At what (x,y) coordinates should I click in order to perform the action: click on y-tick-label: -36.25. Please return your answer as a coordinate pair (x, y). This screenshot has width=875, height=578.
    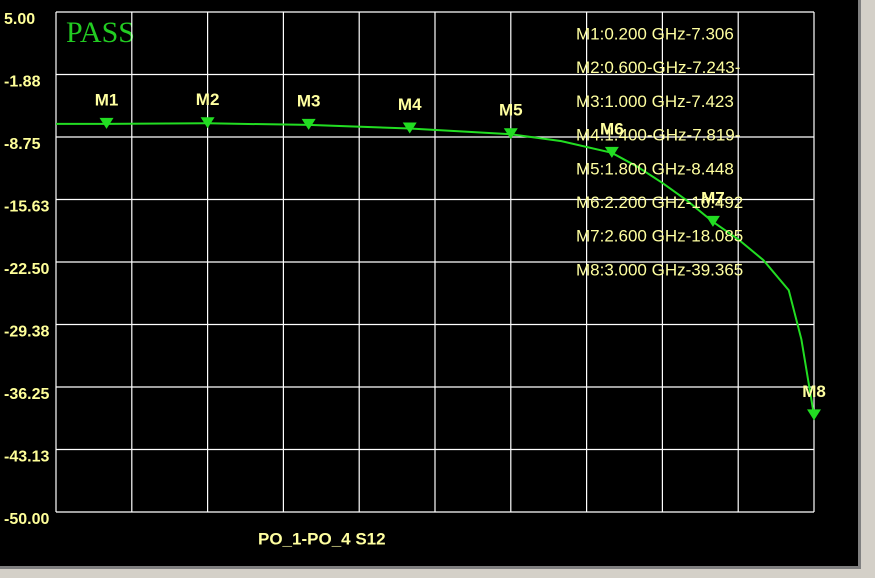
    Looking at the image, I should click on (26, 394).